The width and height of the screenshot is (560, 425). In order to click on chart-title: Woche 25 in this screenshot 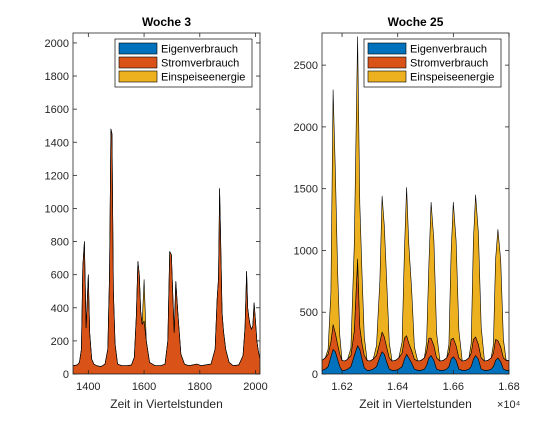, I will do `click(416, 22)`.